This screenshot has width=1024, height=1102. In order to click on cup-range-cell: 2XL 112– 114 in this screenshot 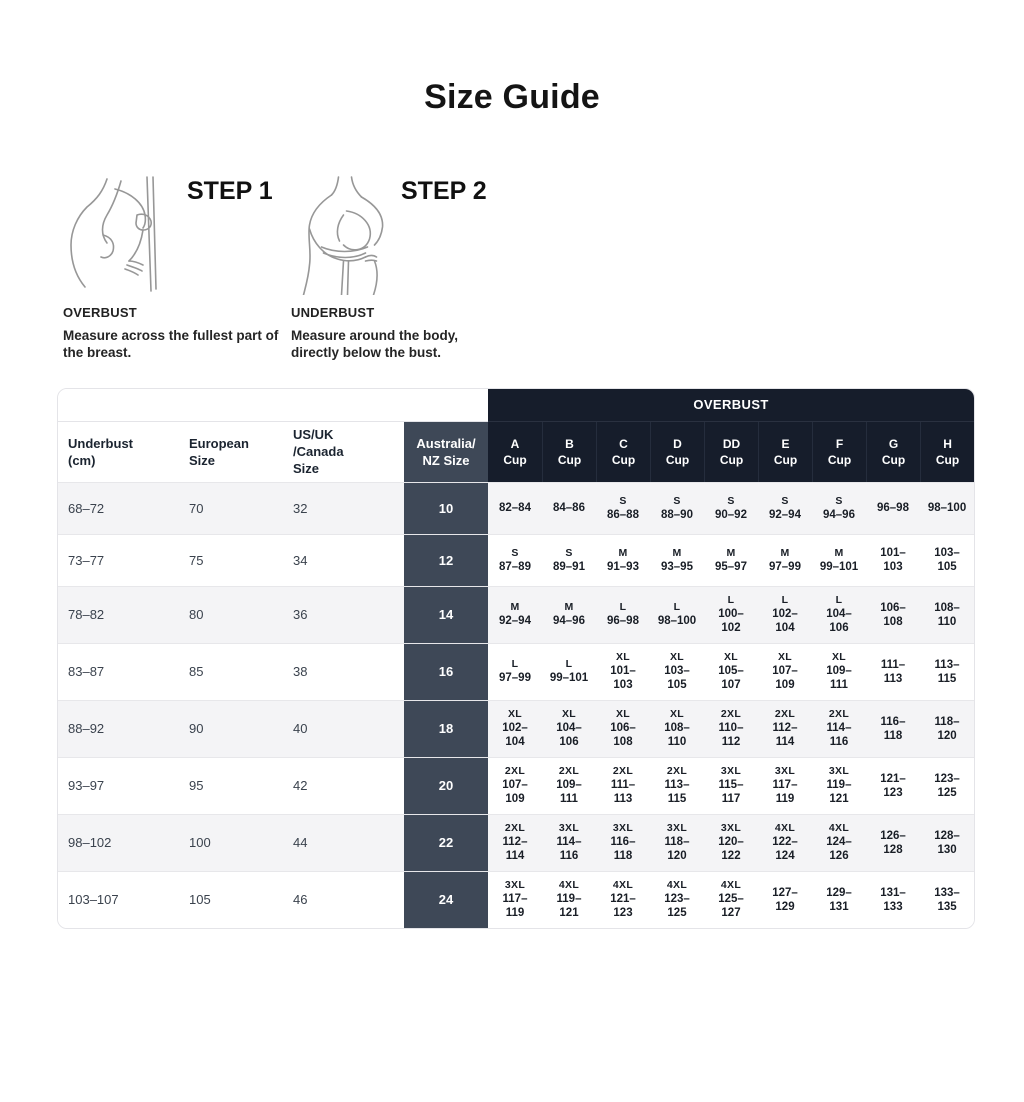, I will do `click(515, 842)`.